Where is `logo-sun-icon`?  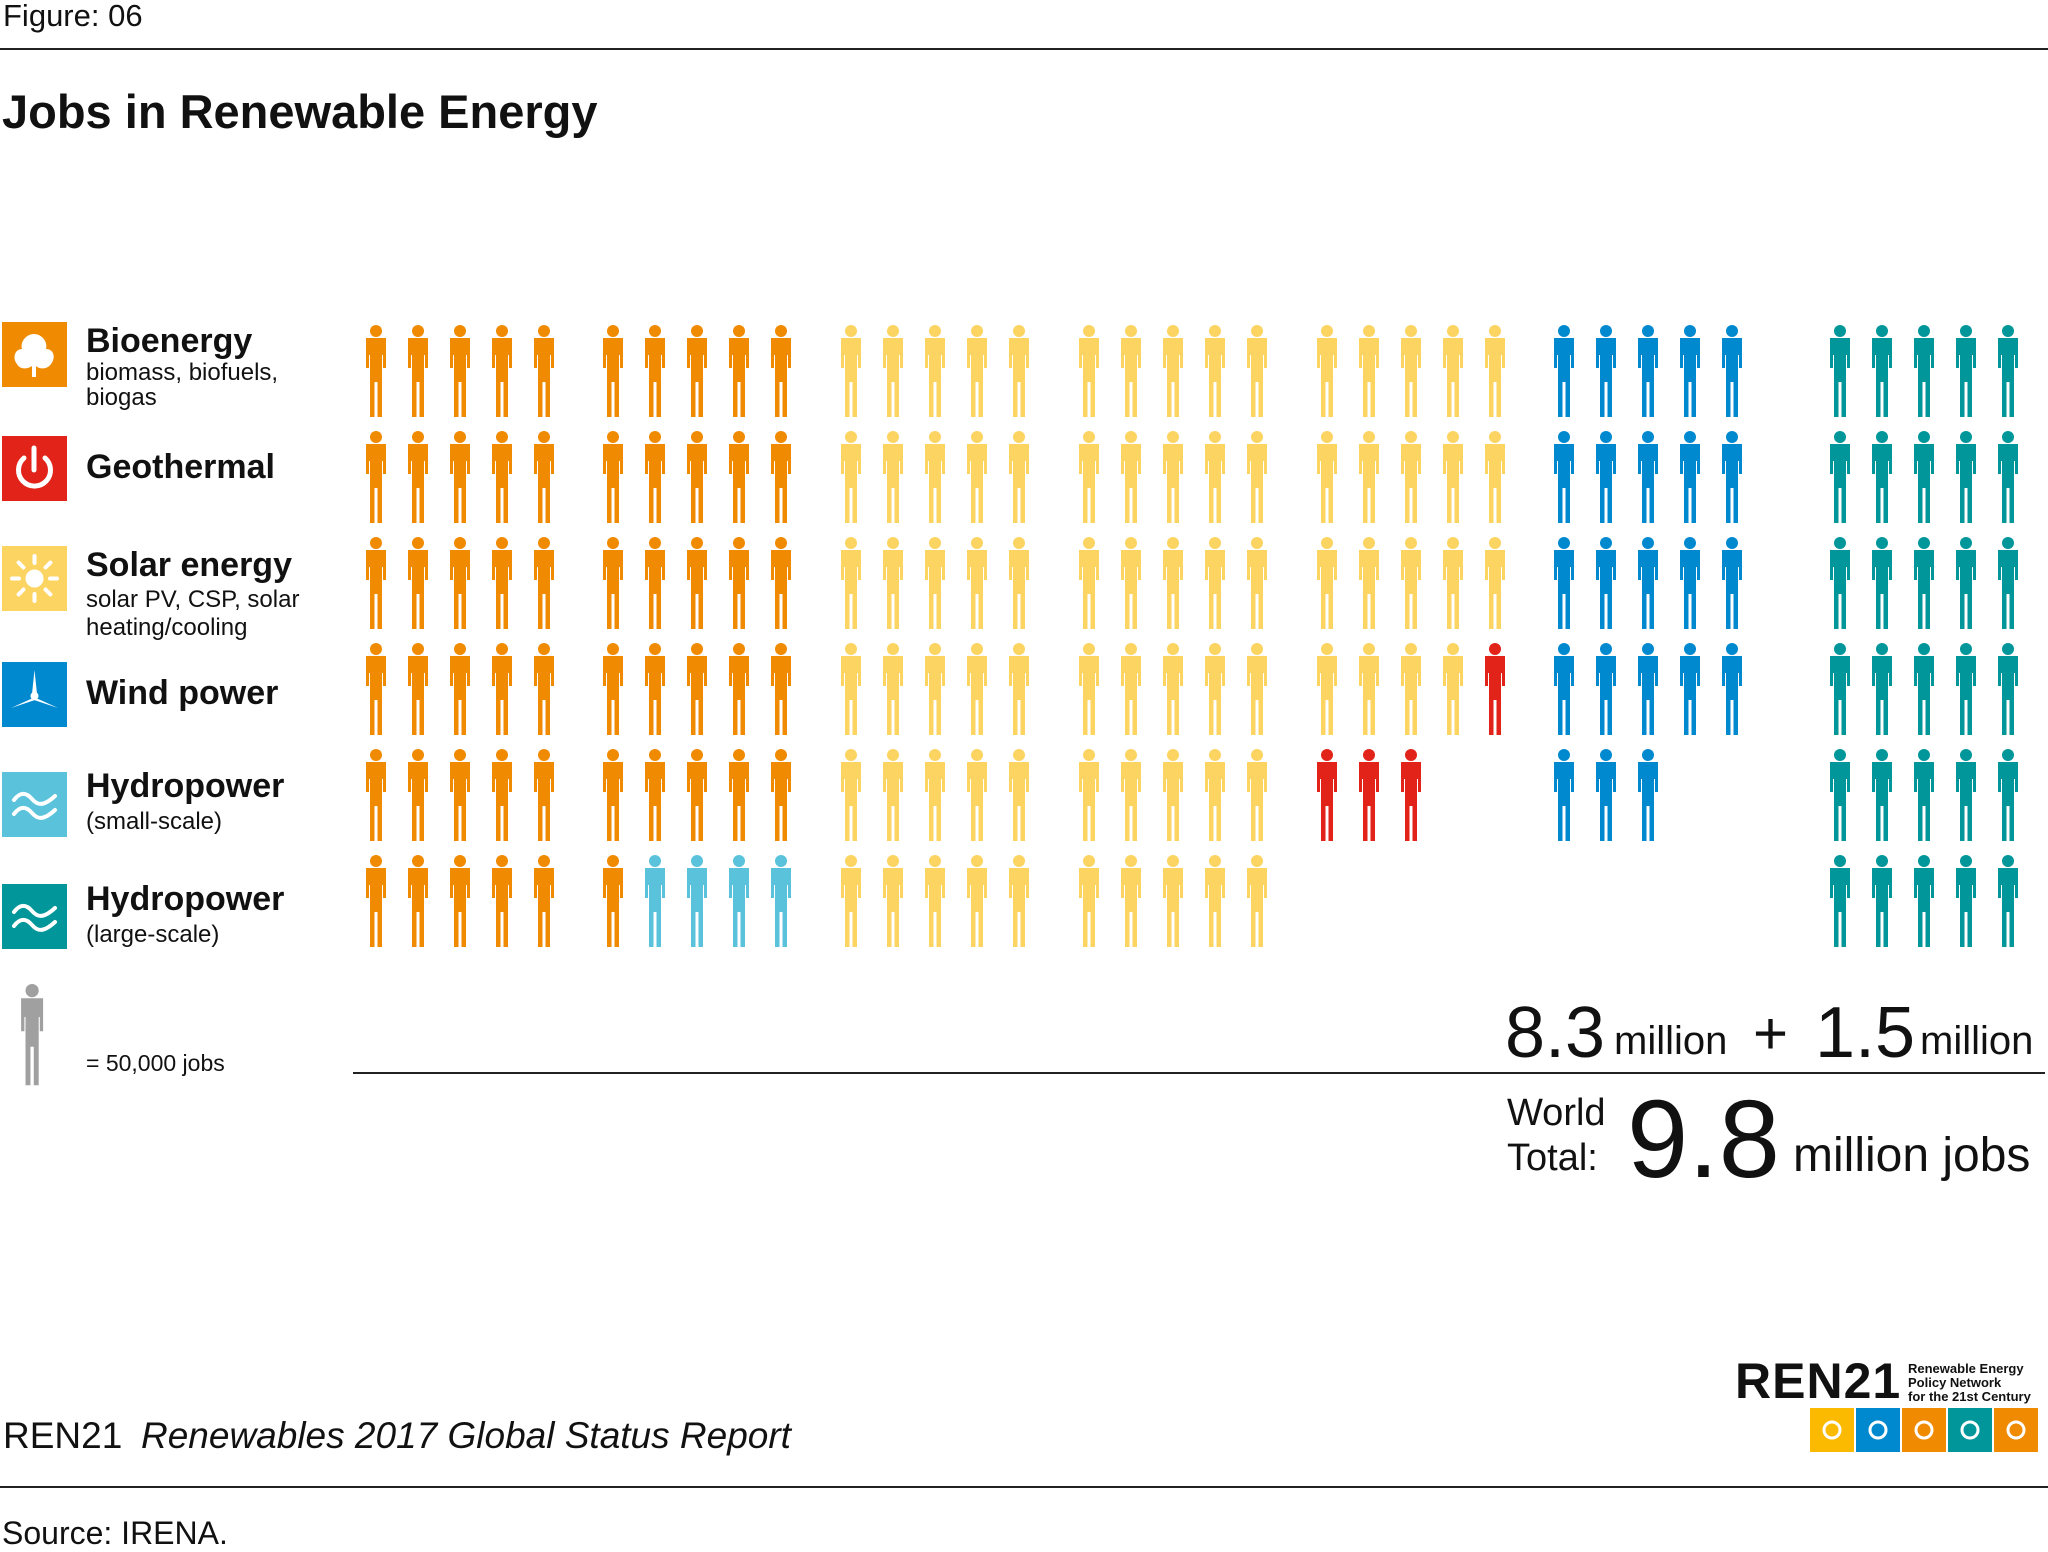
logo-sun-icon is located at coordinates (1832, 1430).